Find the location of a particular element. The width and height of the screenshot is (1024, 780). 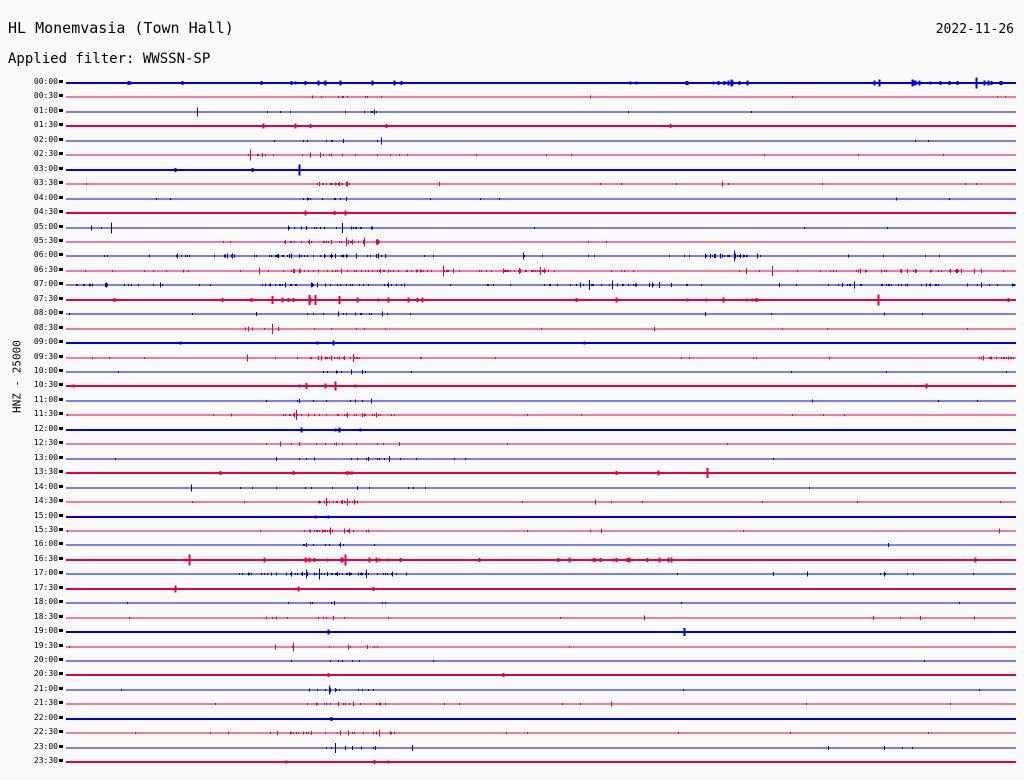

trace-row-time-label: 05:00 is located at coordinates (45, 226).